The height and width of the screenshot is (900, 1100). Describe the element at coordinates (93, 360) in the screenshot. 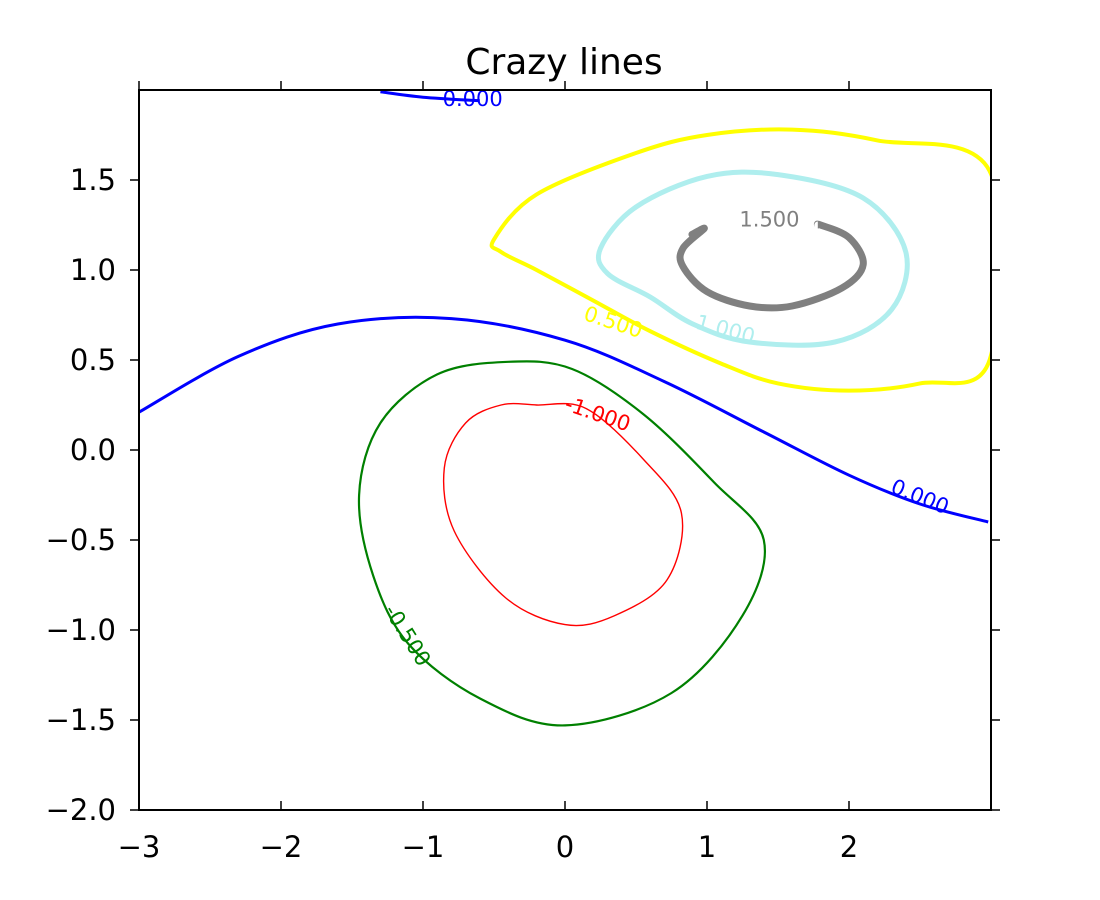

I see `y-tick-label: 0.5` at that location.